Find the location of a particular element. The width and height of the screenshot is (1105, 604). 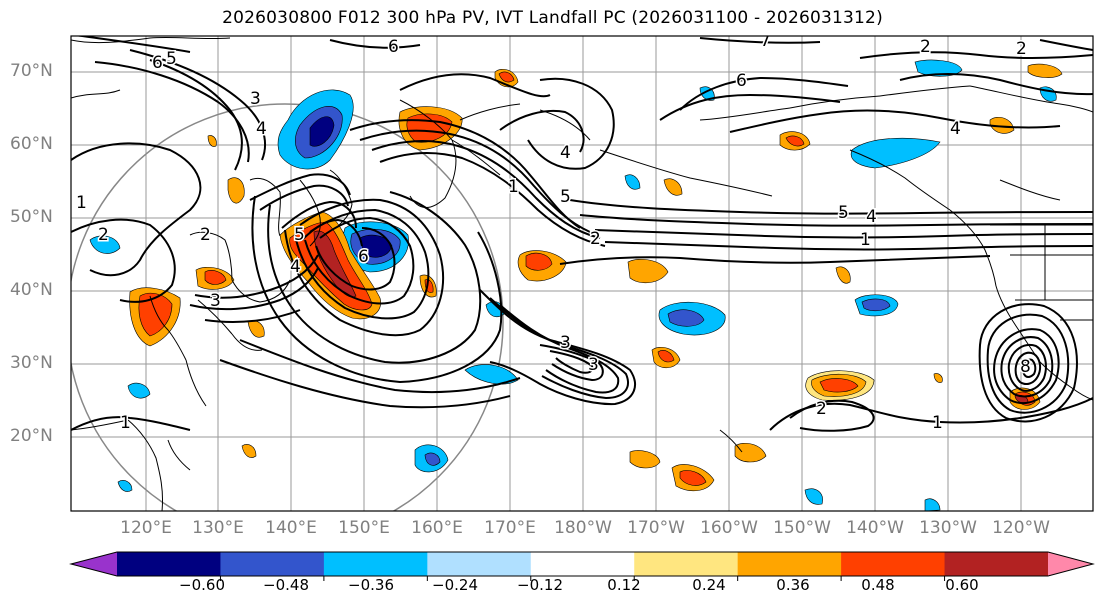

contour-label: 7 is located at coordinates (765, 41).